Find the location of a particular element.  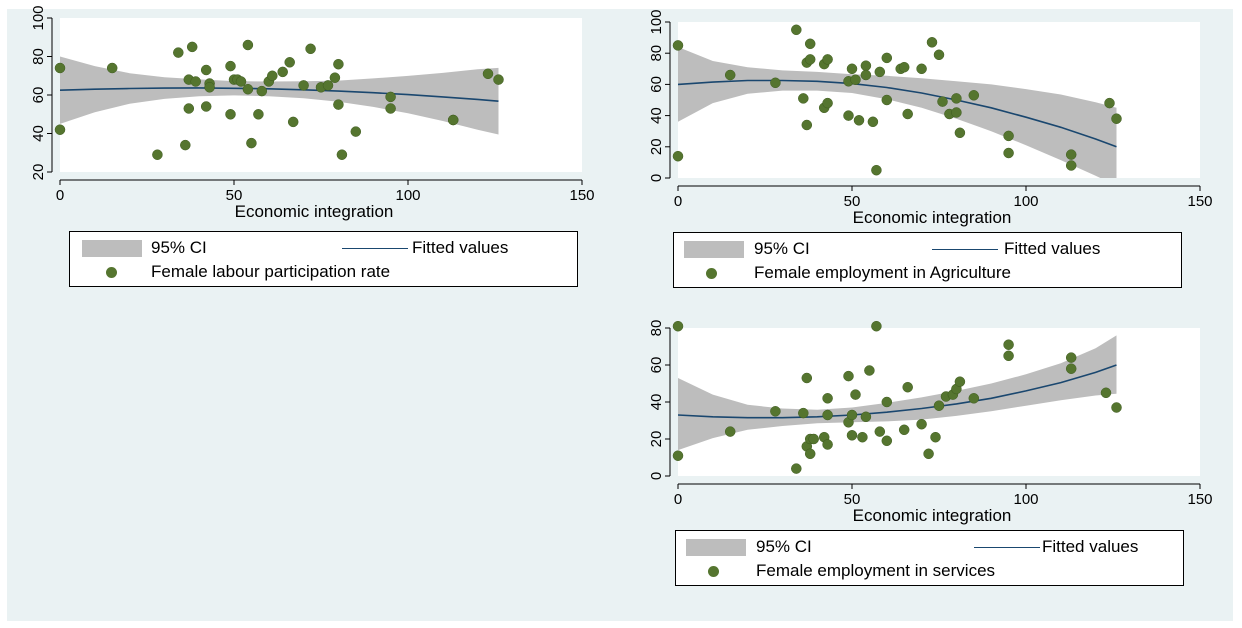

y-tick-label: 80 is located at coordinates (38, 56).